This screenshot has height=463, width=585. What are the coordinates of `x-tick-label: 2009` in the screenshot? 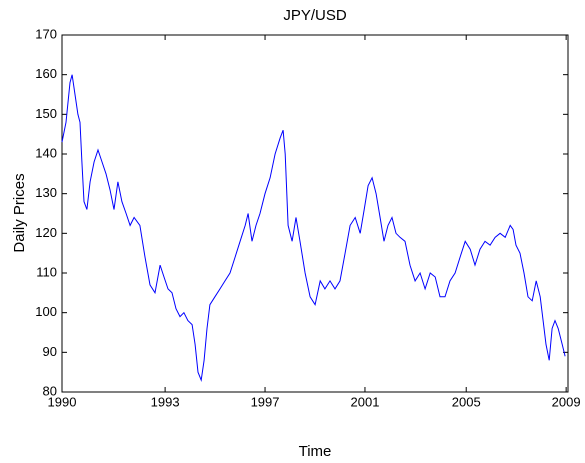 It's located at (566, 401).